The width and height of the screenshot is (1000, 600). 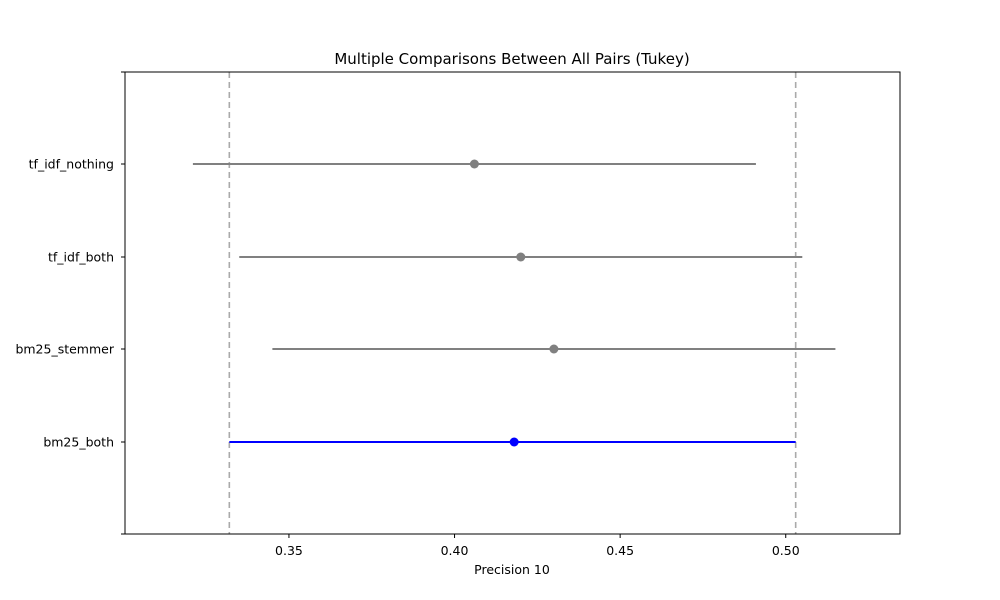 I want to click on x-tick-label-3: 0.50, so click(x=786, y=550).